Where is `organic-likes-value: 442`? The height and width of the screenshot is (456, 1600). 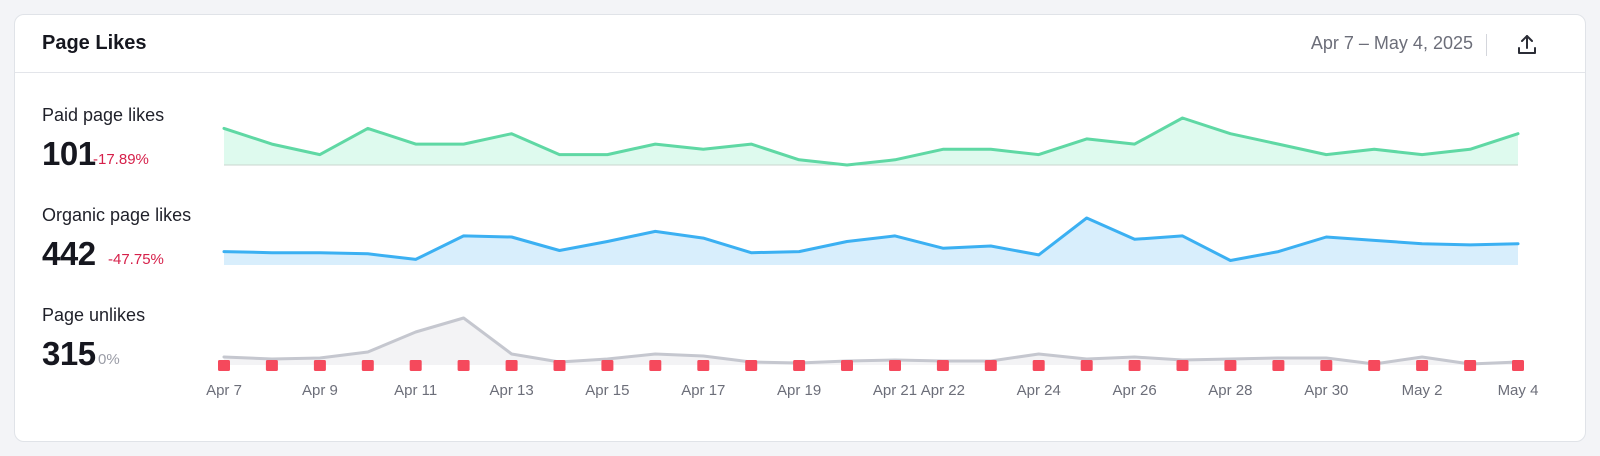 organic-likes-value: 442 is located at coordinates (69, 253).